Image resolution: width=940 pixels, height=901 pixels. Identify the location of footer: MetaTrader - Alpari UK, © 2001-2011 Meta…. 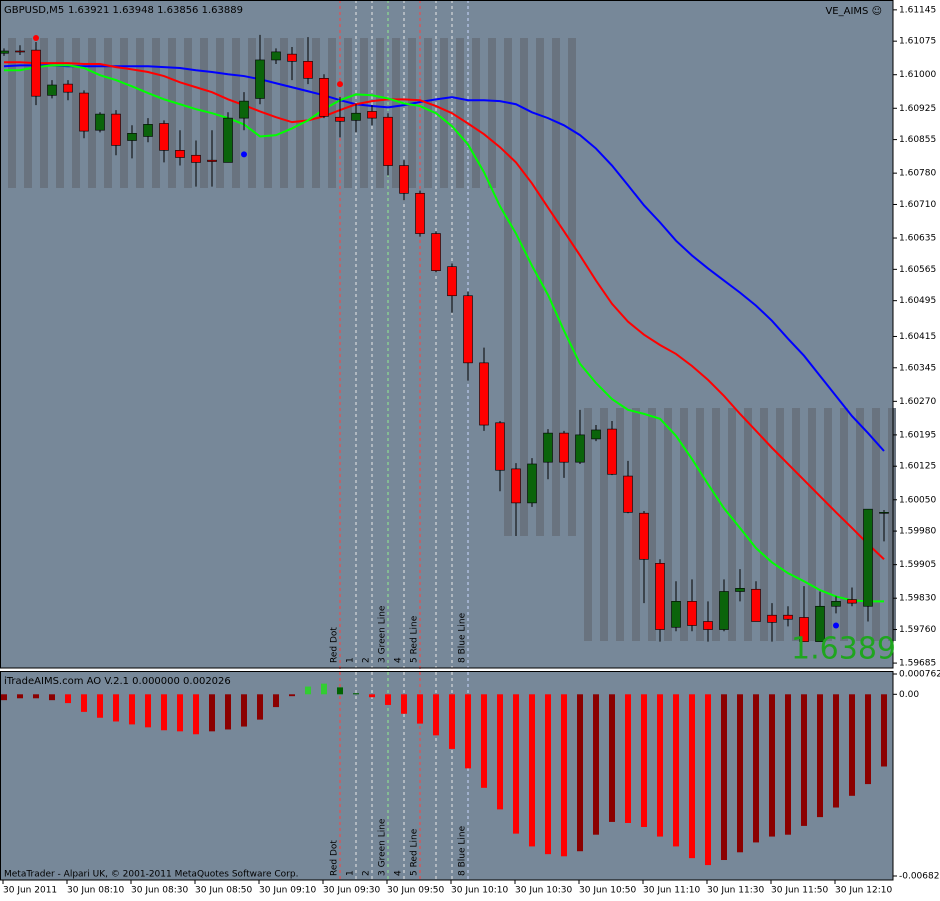
(151, 875).